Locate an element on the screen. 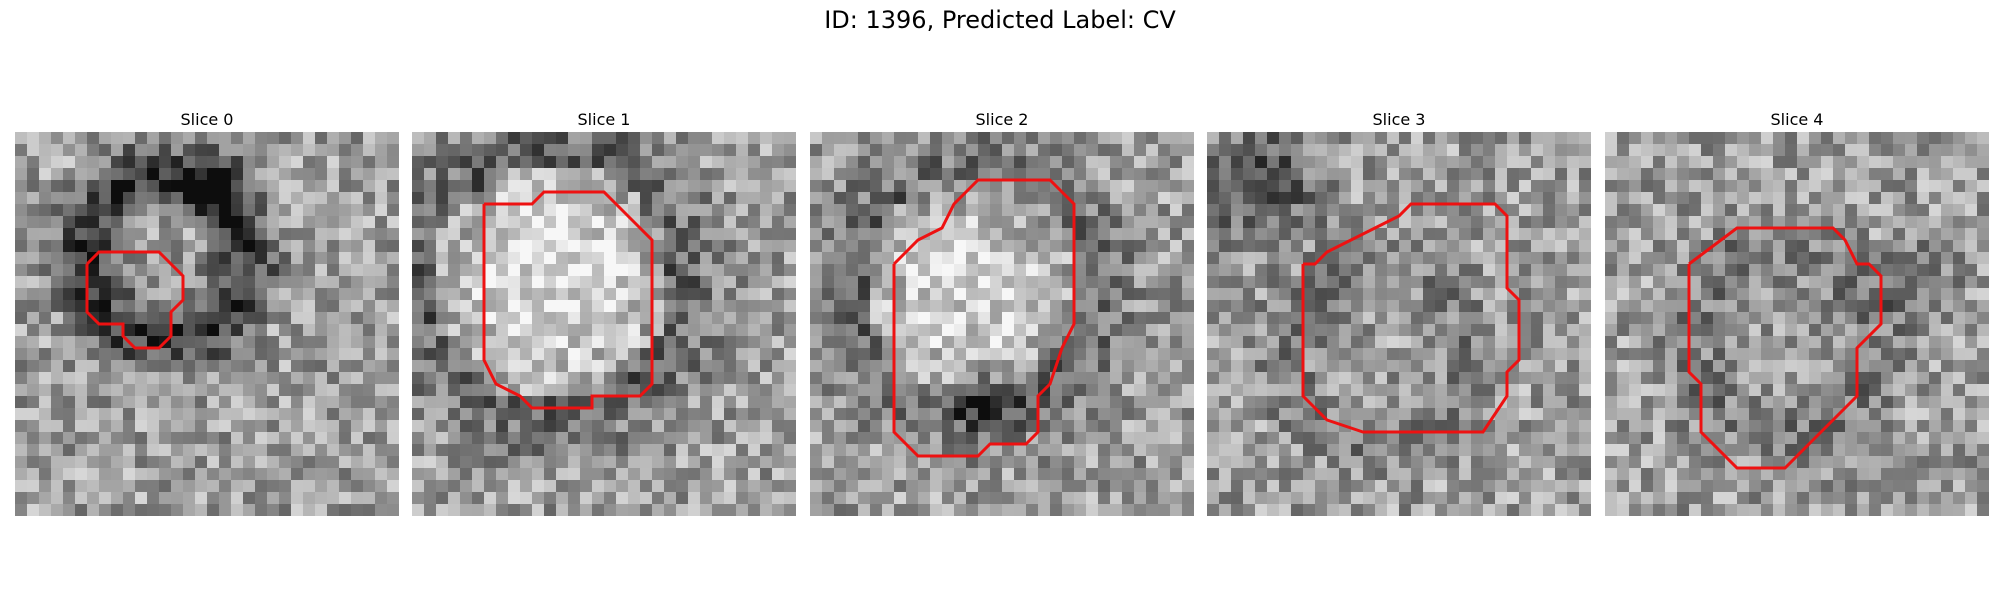  slice-panel-3: Slice 3 is located at coordinates (1399, 312).